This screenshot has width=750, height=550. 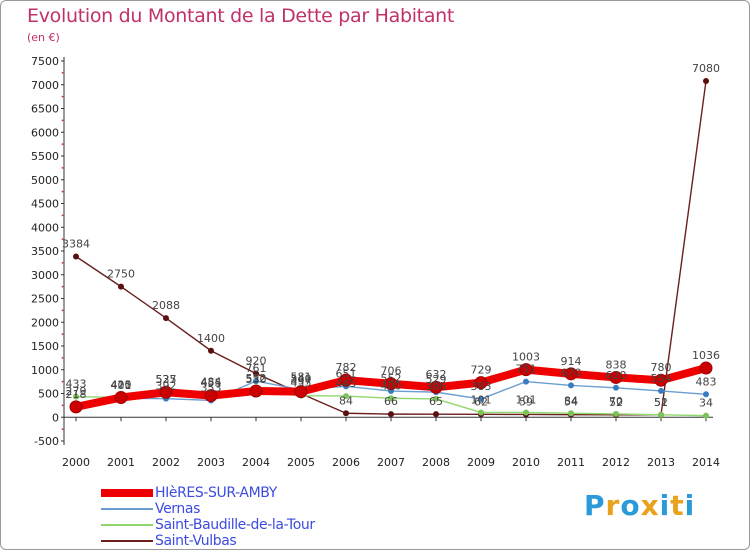 What do you see at coordinates (706, 462) in the screenshot?
I see `x-tick-label: 2014` at bounding box center [706, 462].